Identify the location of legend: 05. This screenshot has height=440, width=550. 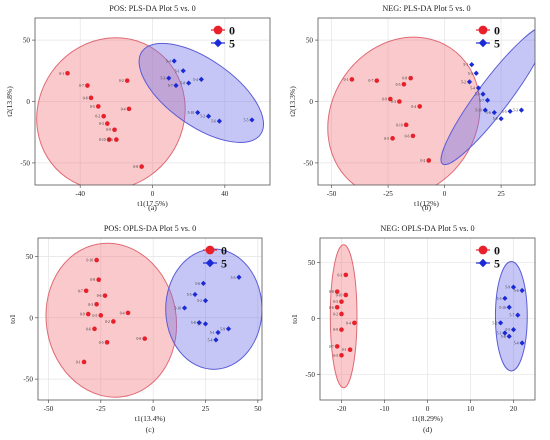
(223, 37).